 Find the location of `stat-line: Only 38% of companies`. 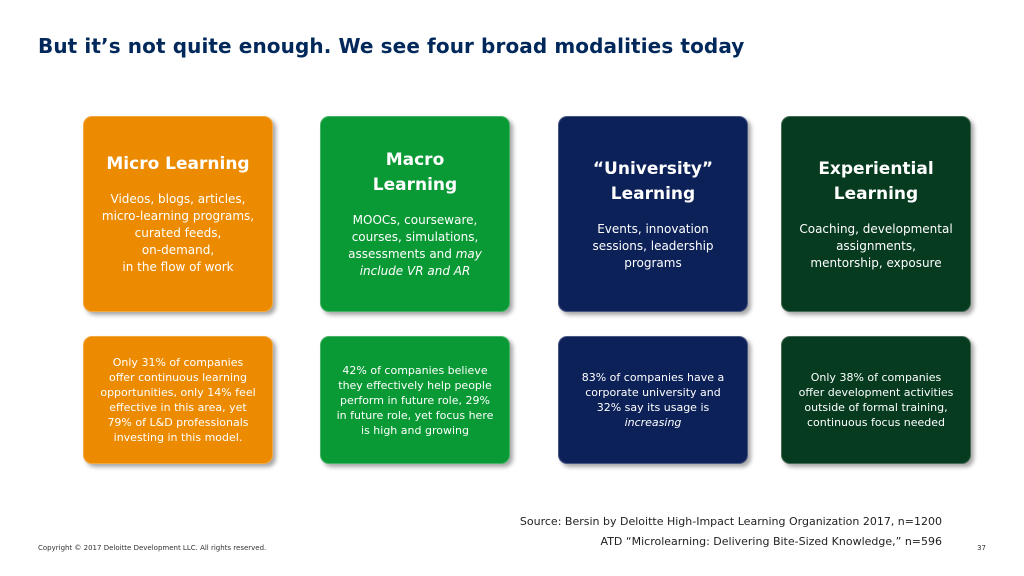

stat-line: Only 38% of companies is located at coordinates (876, 377).